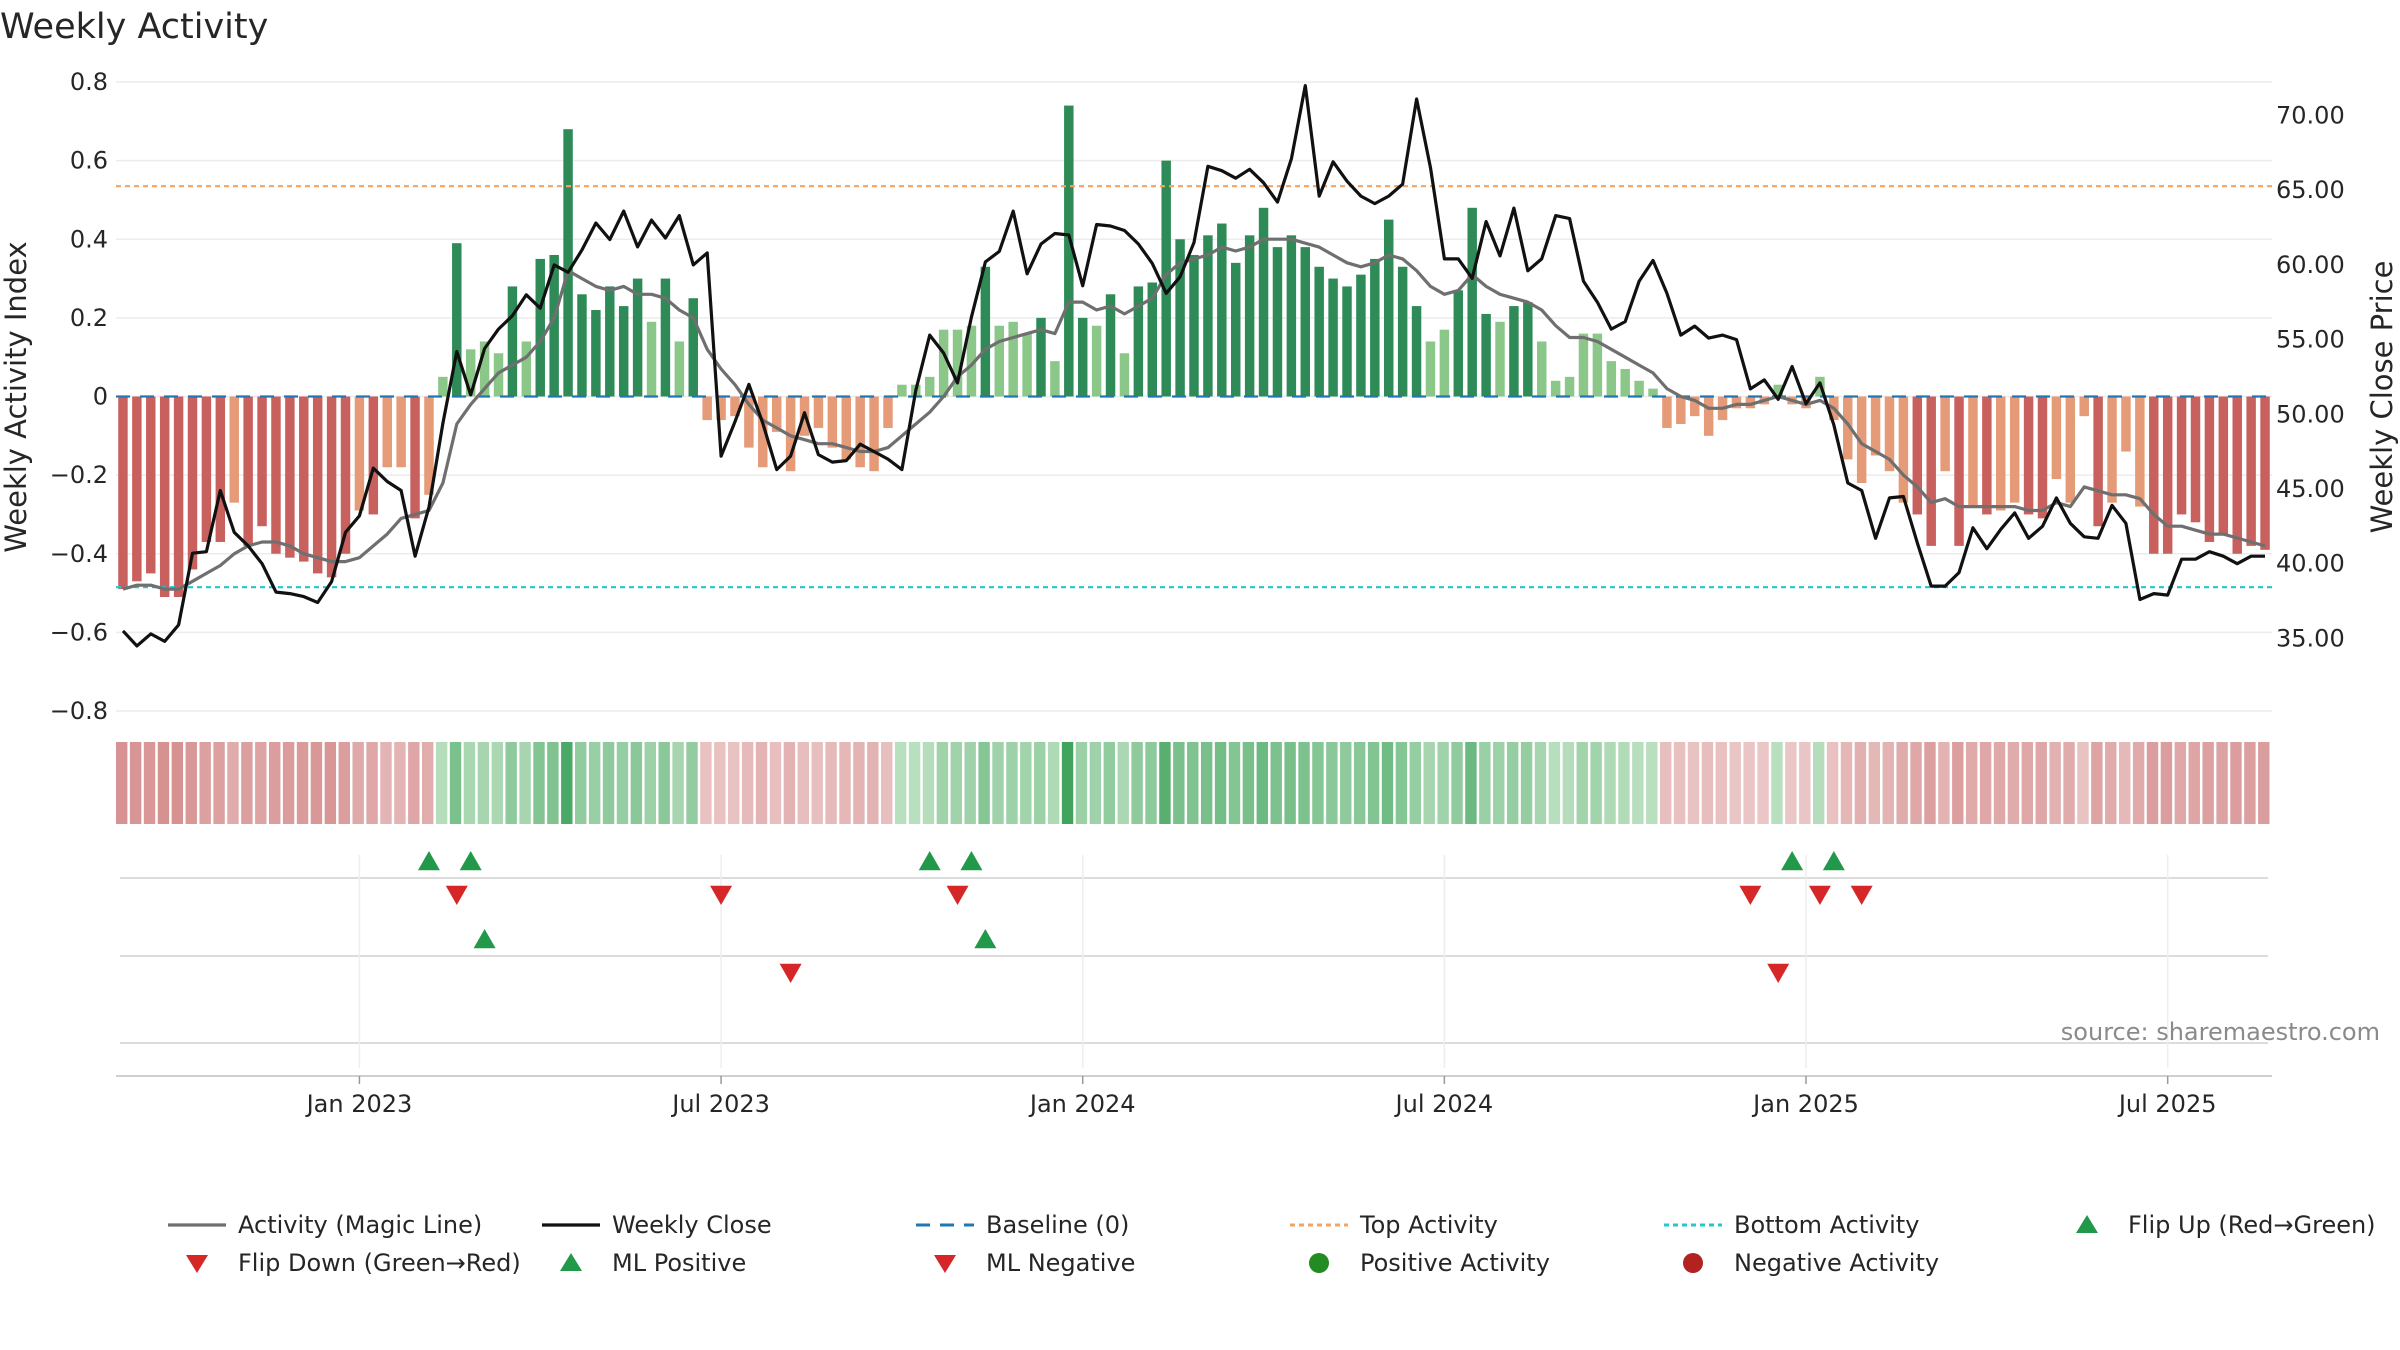 The width and height of the screenshot is (2400, 1350). I want to click on legend-label-ml_pos: ML Positive, so click(679, 1263).